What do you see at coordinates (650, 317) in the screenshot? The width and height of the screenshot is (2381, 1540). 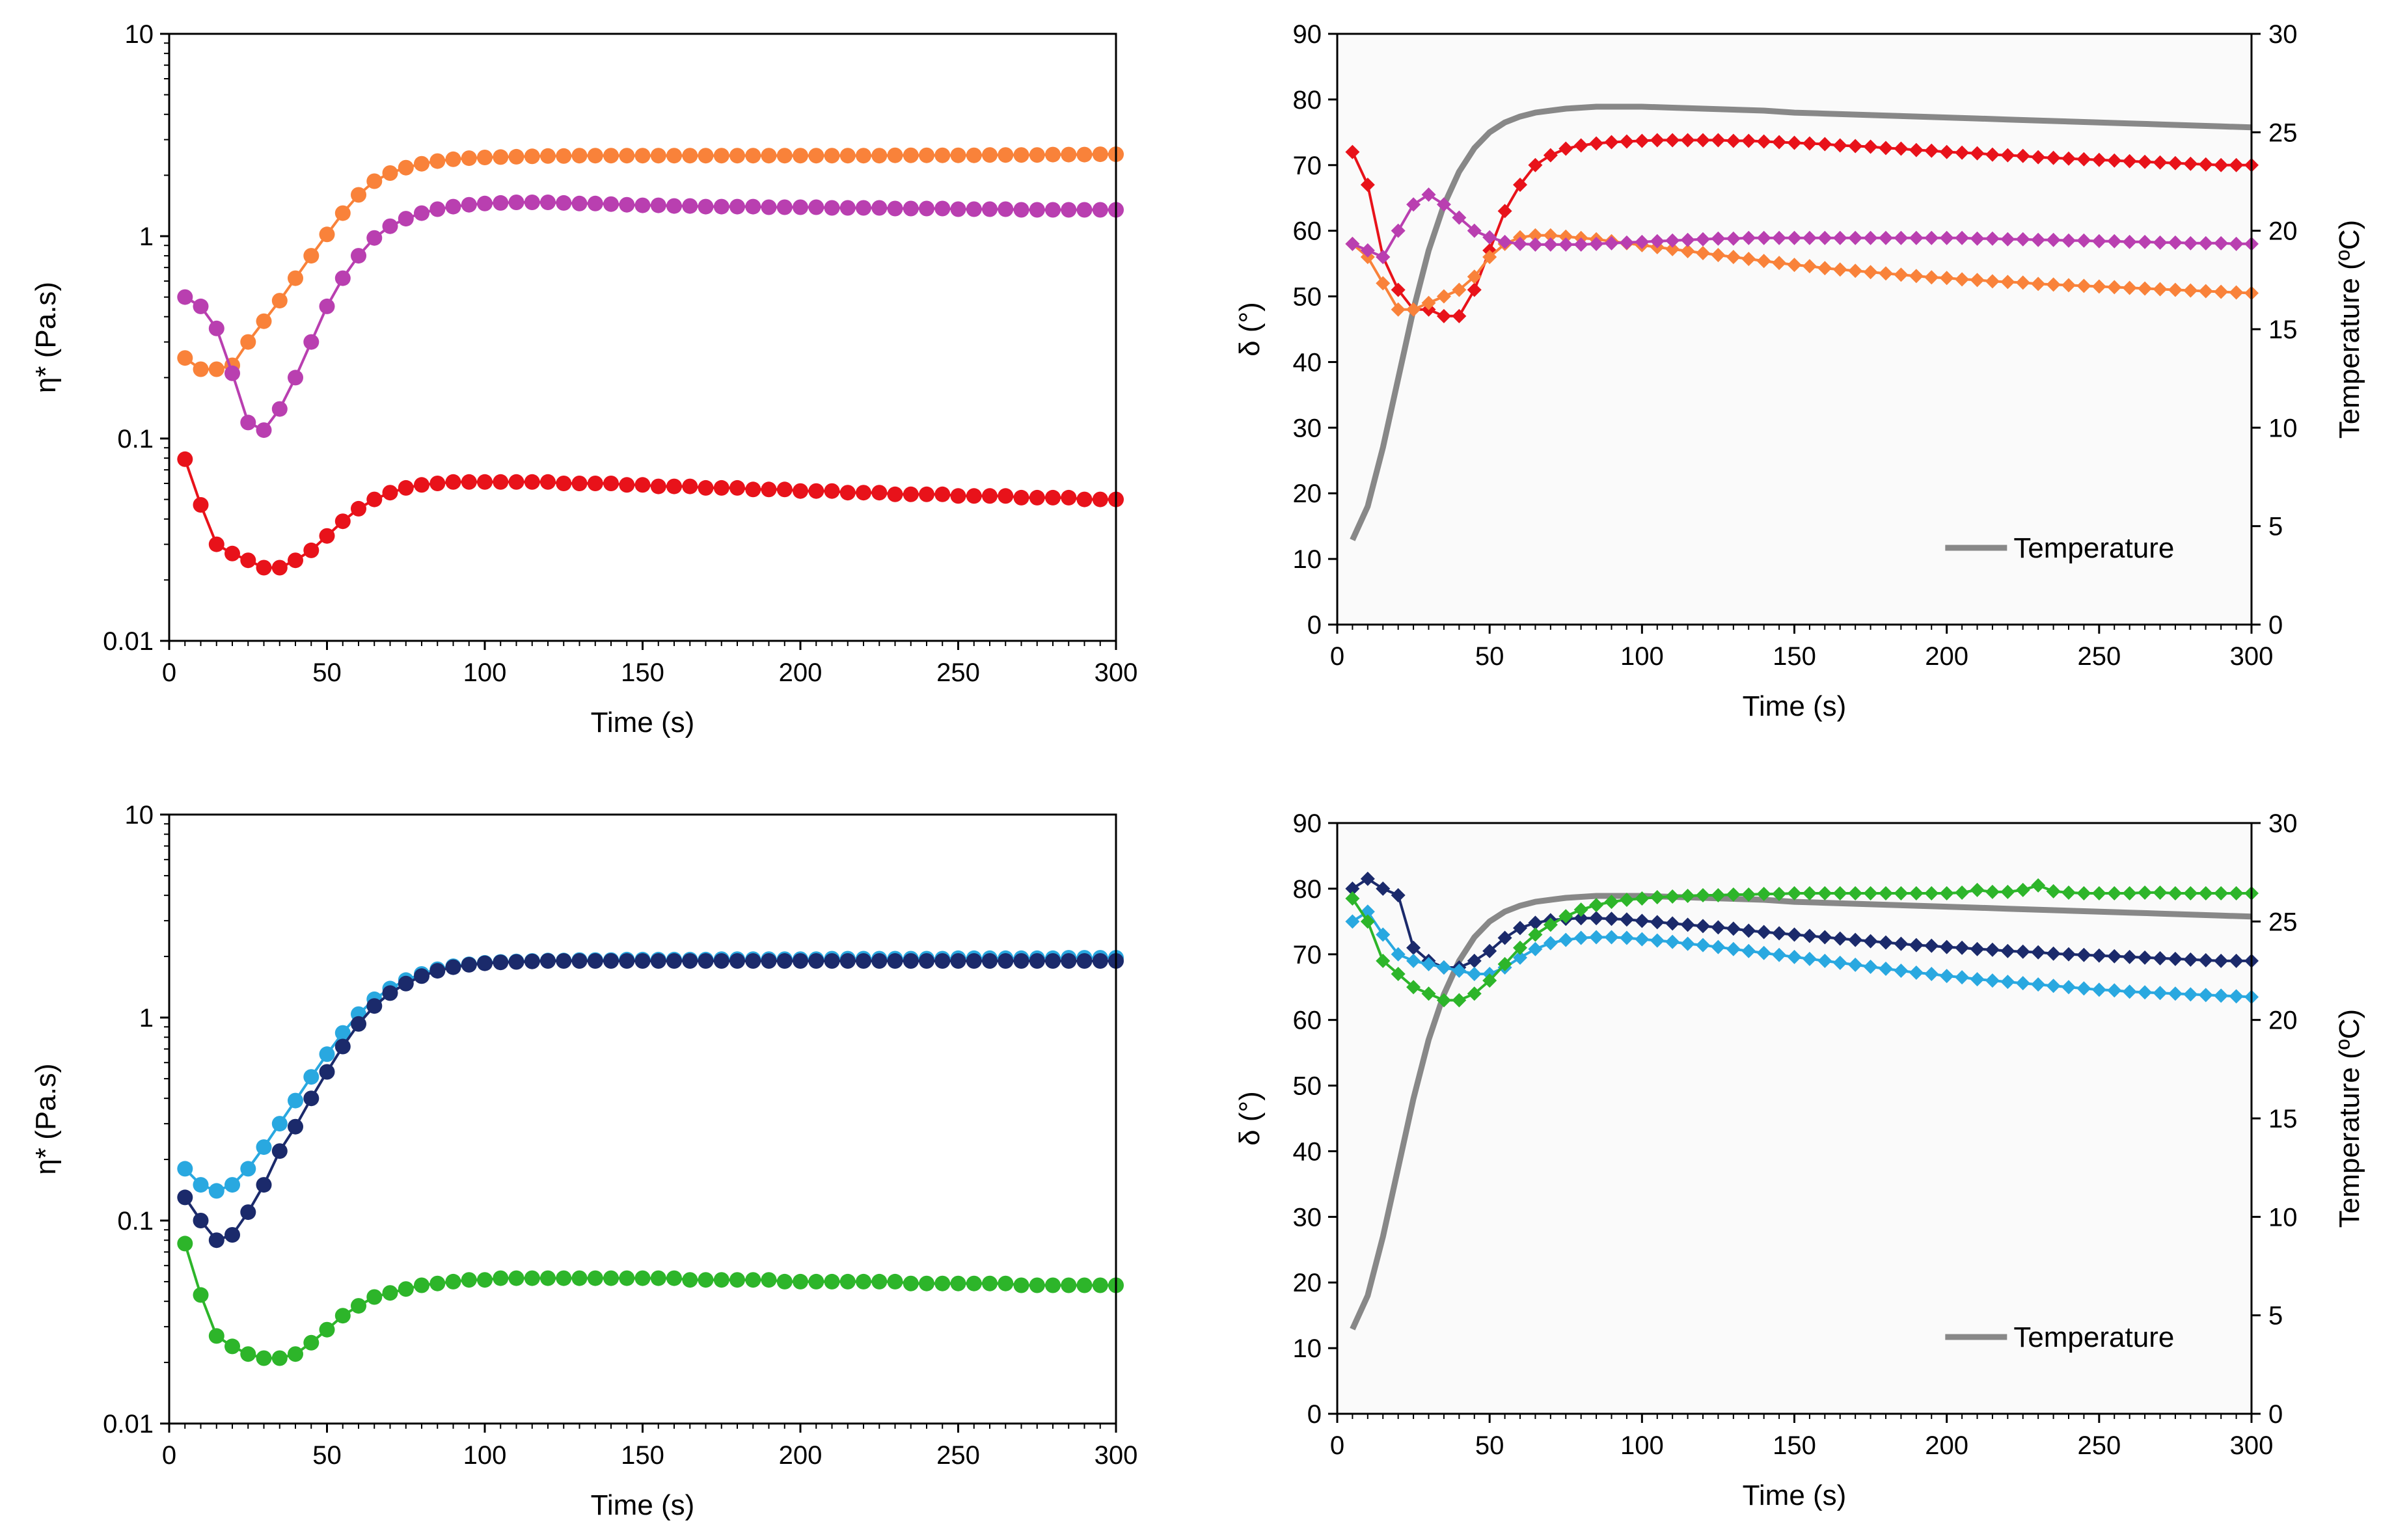 I see `series-magenta` at bounding box center [650, 317].